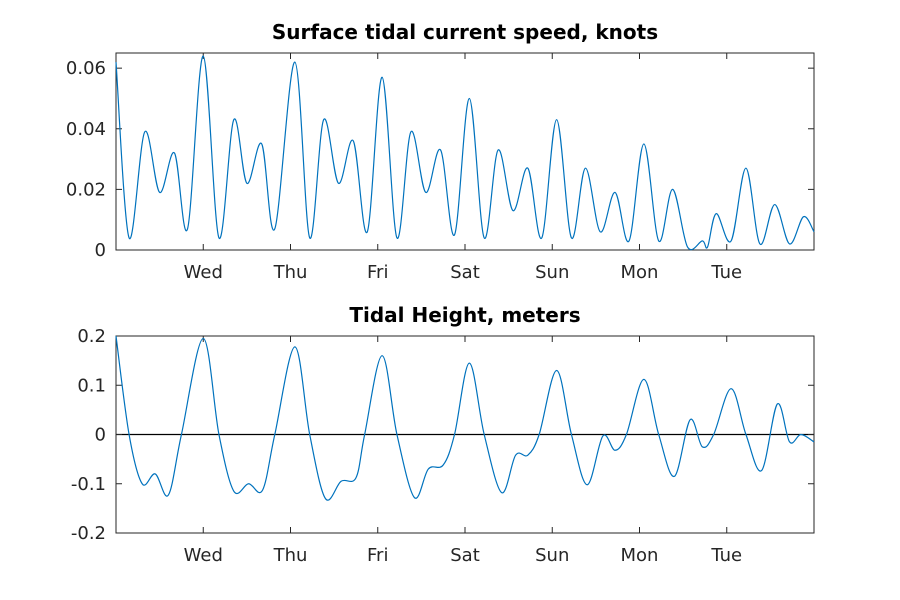 Image resolution: width=900 pixels, height=600 pixels. Describe the element at coordinates (203, 272) in the screenshot. I see `current-speed-x-tick-label: Wed` at that location.